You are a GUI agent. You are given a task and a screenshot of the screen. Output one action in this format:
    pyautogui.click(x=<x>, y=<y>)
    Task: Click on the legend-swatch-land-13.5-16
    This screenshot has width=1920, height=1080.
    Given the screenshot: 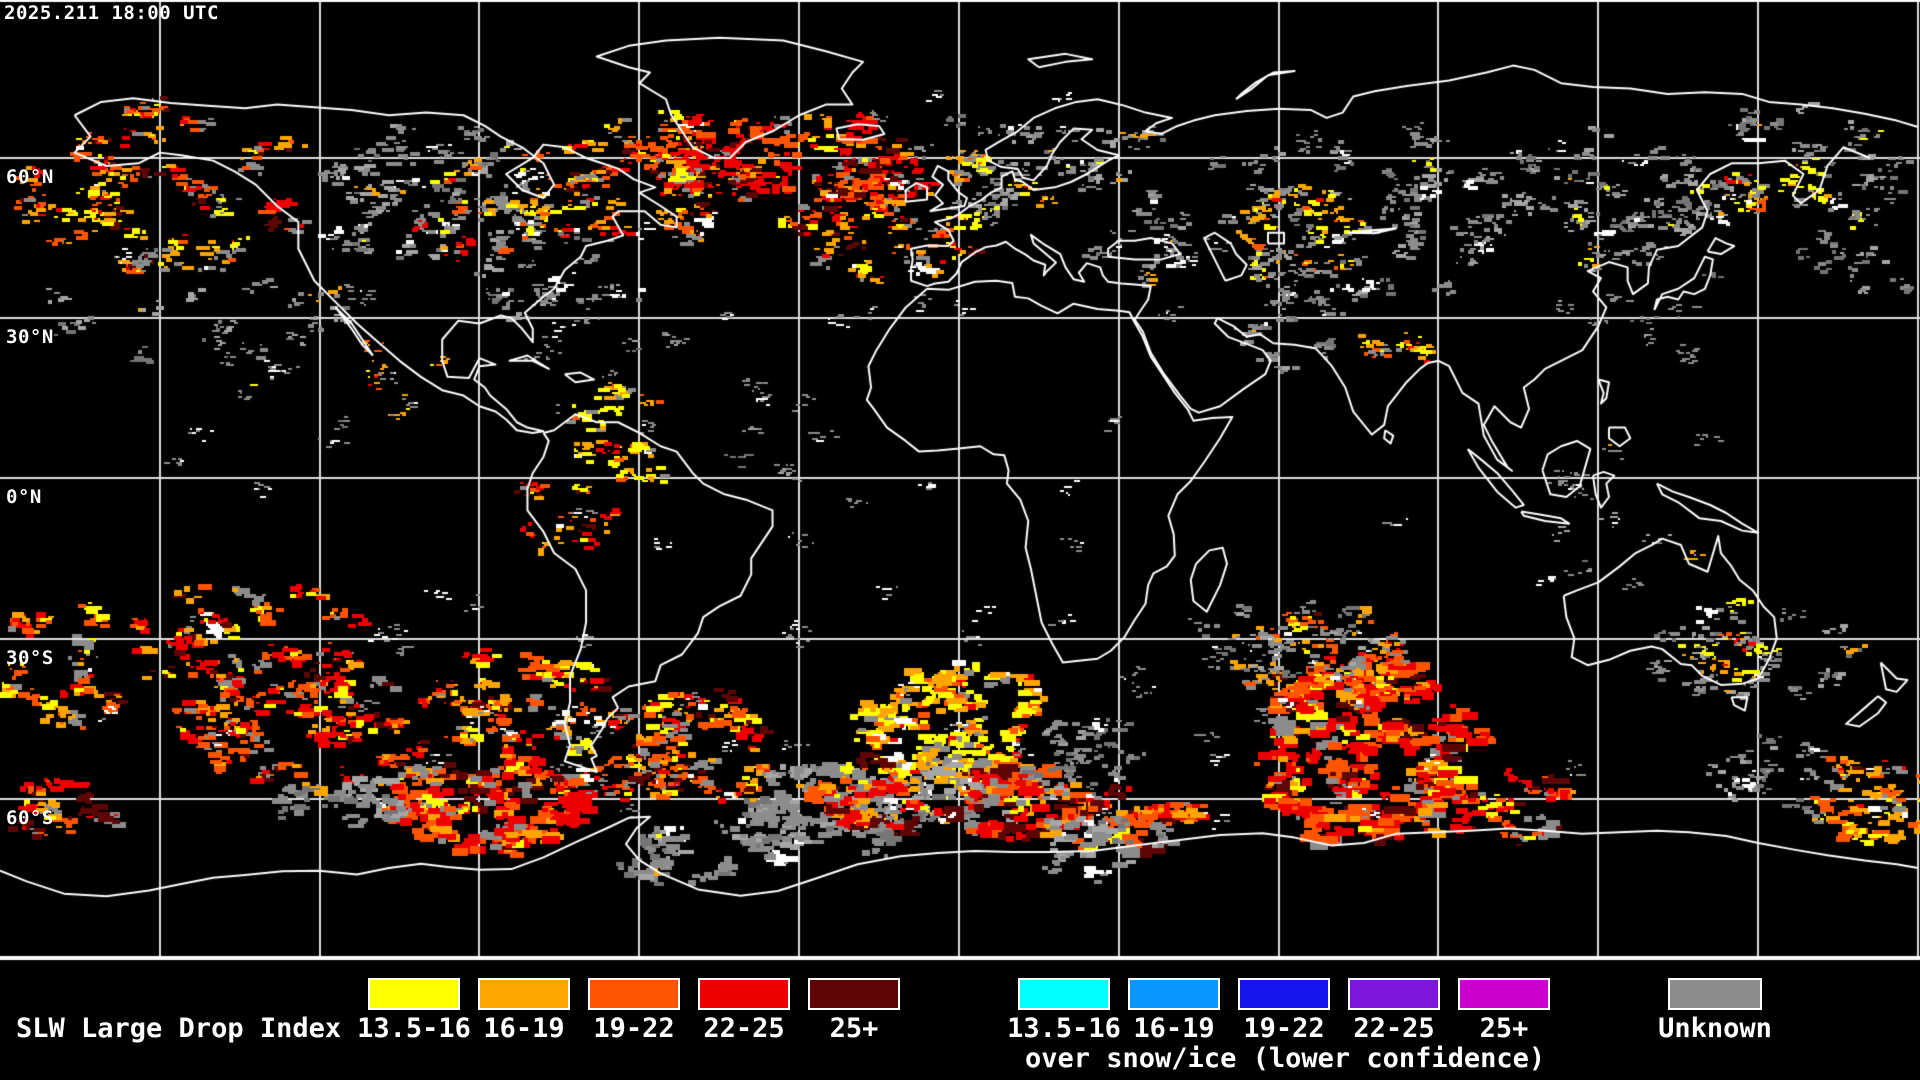 What is the action you would take?
    pyautogui.click(x=414, y=994)
    